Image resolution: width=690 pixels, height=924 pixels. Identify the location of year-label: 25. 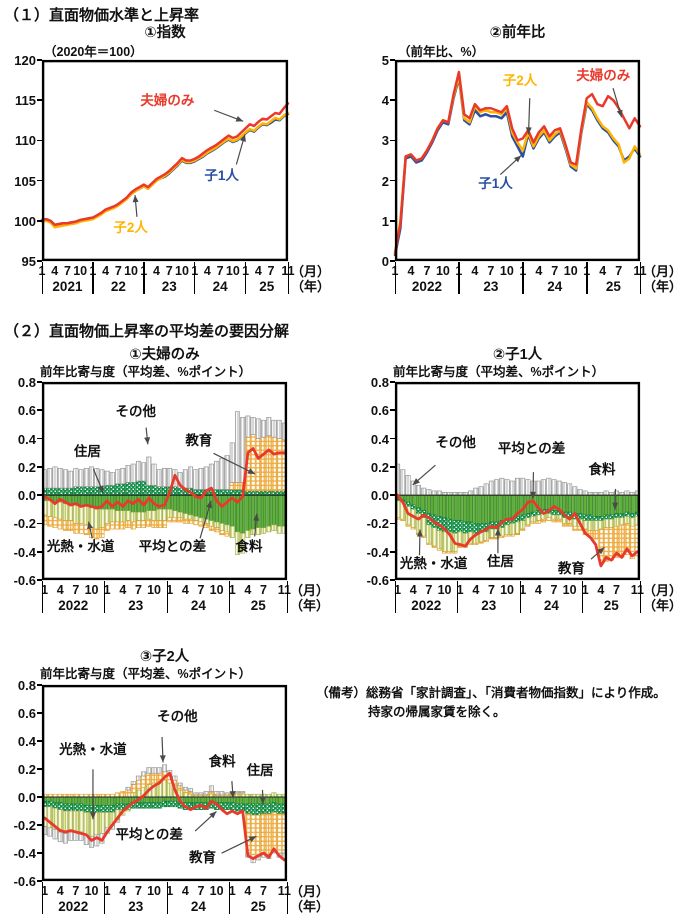
(611, 605).